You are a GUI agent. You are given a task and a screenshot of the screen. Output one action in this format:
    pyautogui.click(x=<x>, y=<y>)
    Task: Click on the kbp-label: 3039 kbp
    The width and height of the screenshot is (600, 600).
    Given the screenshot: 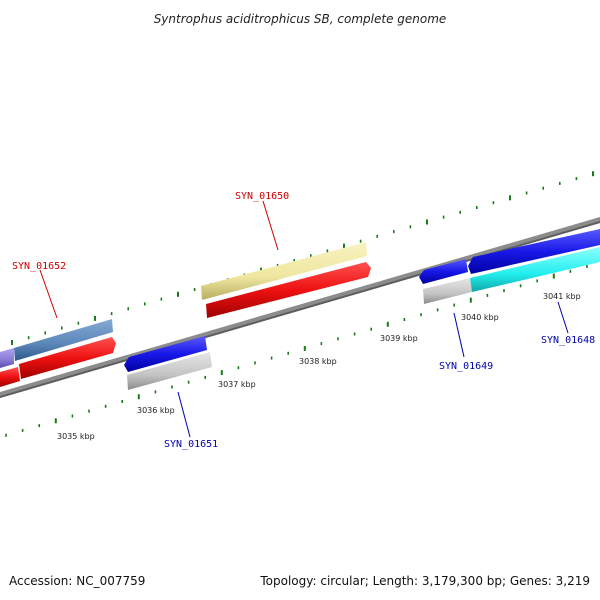 What is the action you would take?
    pyautogui.click(x=399, y=338)
    